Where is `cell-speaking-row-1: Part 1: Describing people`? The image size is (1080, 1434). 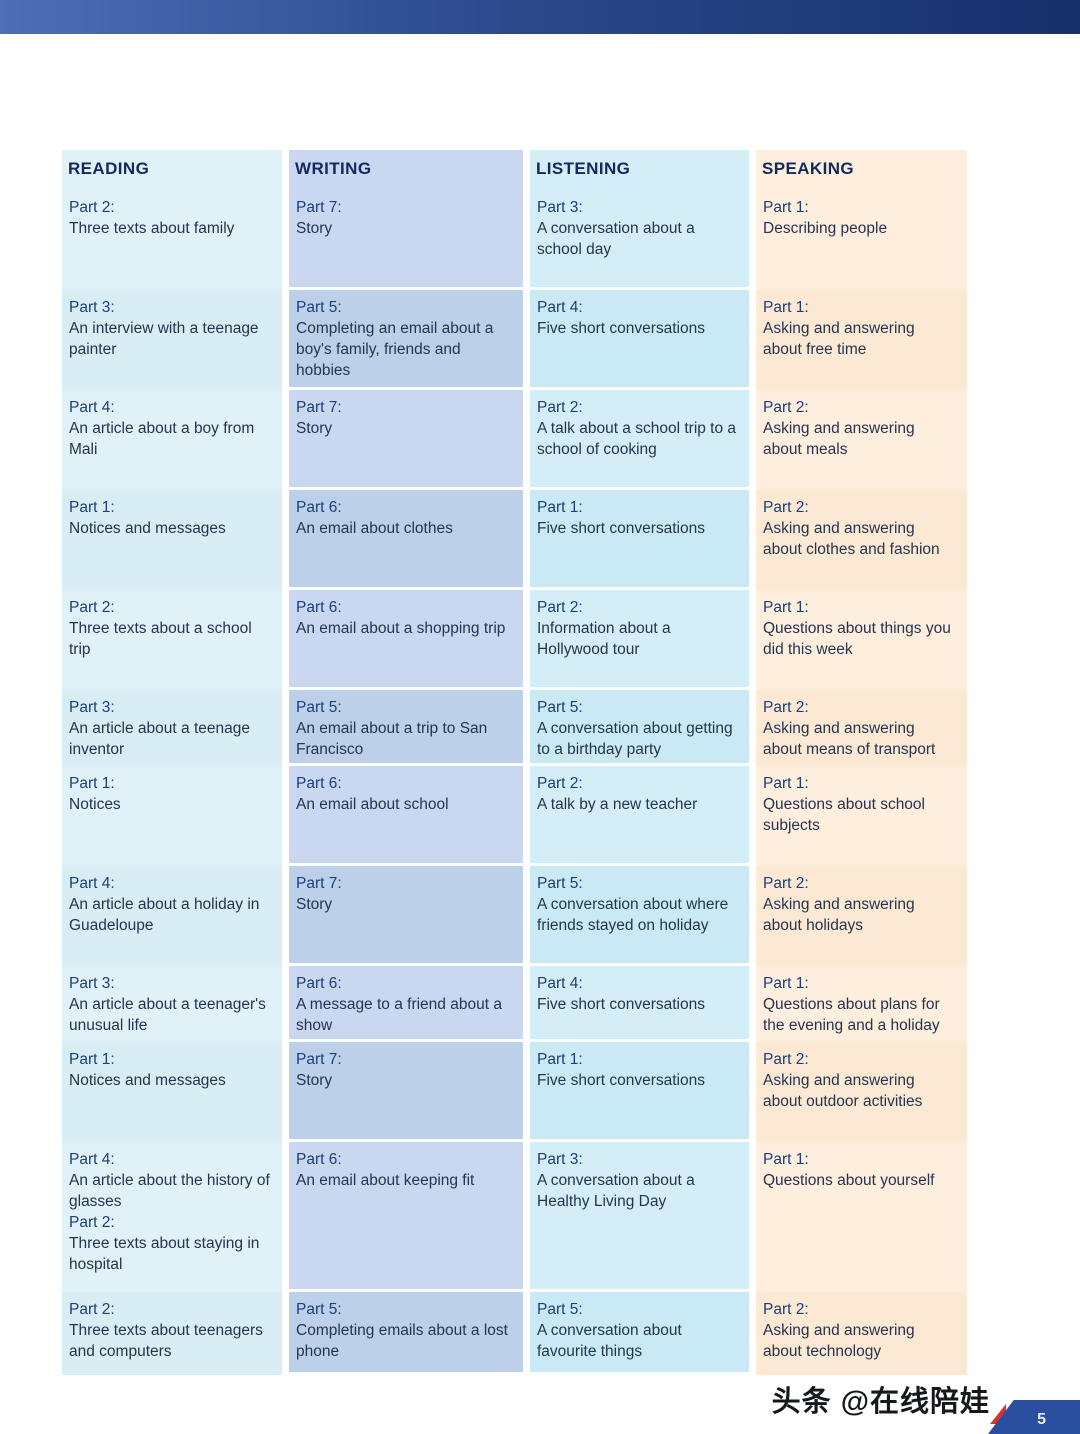
cell-speaking-row-1: Part 1: Describing people is located at coordinates (861, 240).